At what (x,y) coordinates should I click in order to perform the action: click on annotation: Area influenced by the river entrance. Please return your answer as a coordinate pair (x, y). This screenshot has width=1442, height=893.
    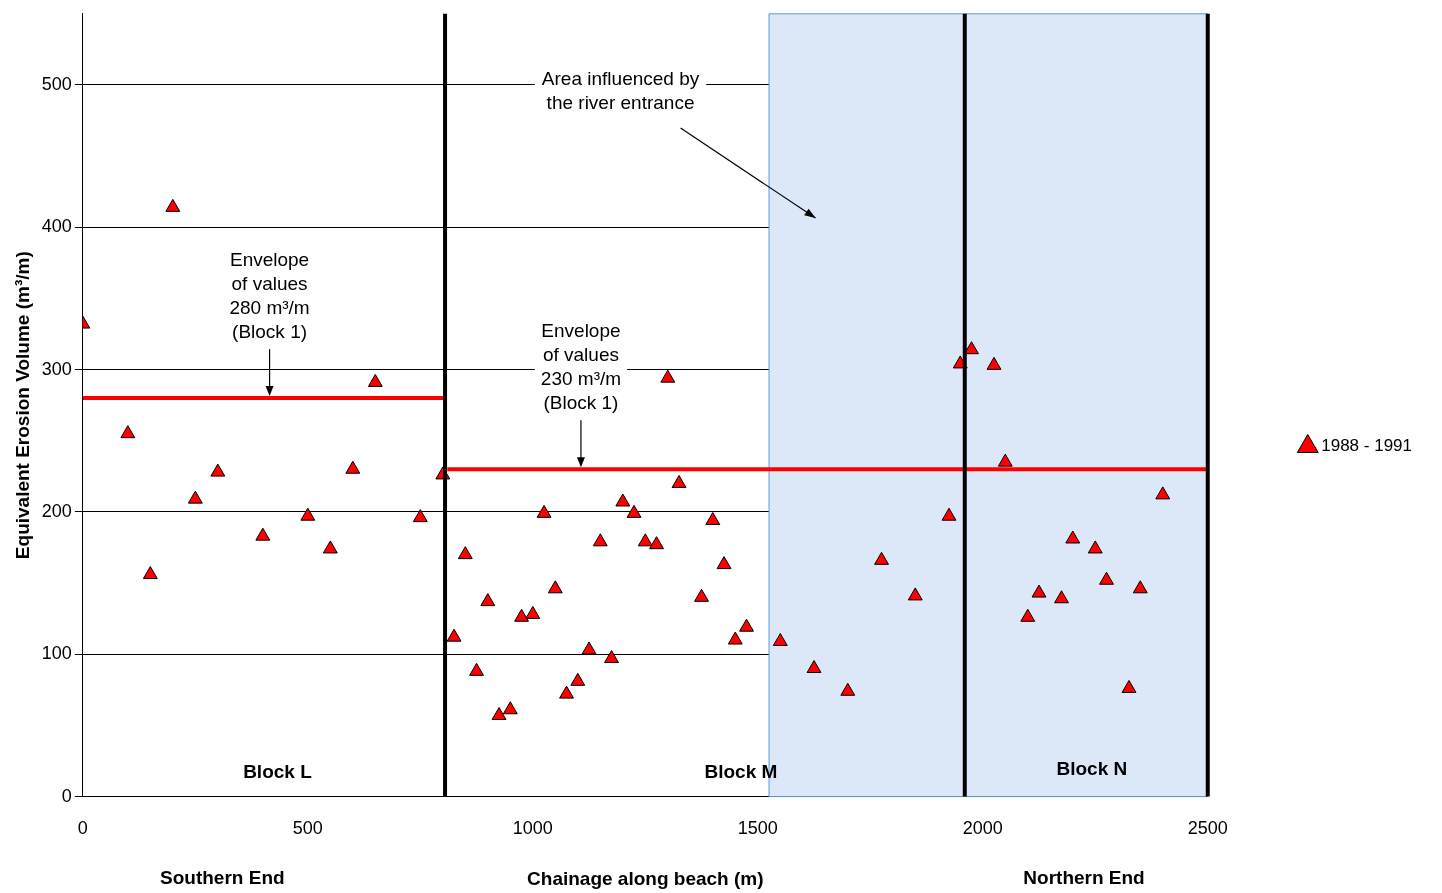
    Looking at the image, I should click on (620, 91).